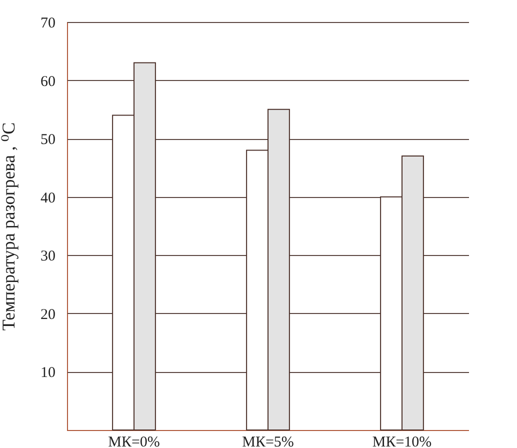 The height and width of the screenshot is (448, 517). I want to click on y-tick-label: 20, so click(48, 314).